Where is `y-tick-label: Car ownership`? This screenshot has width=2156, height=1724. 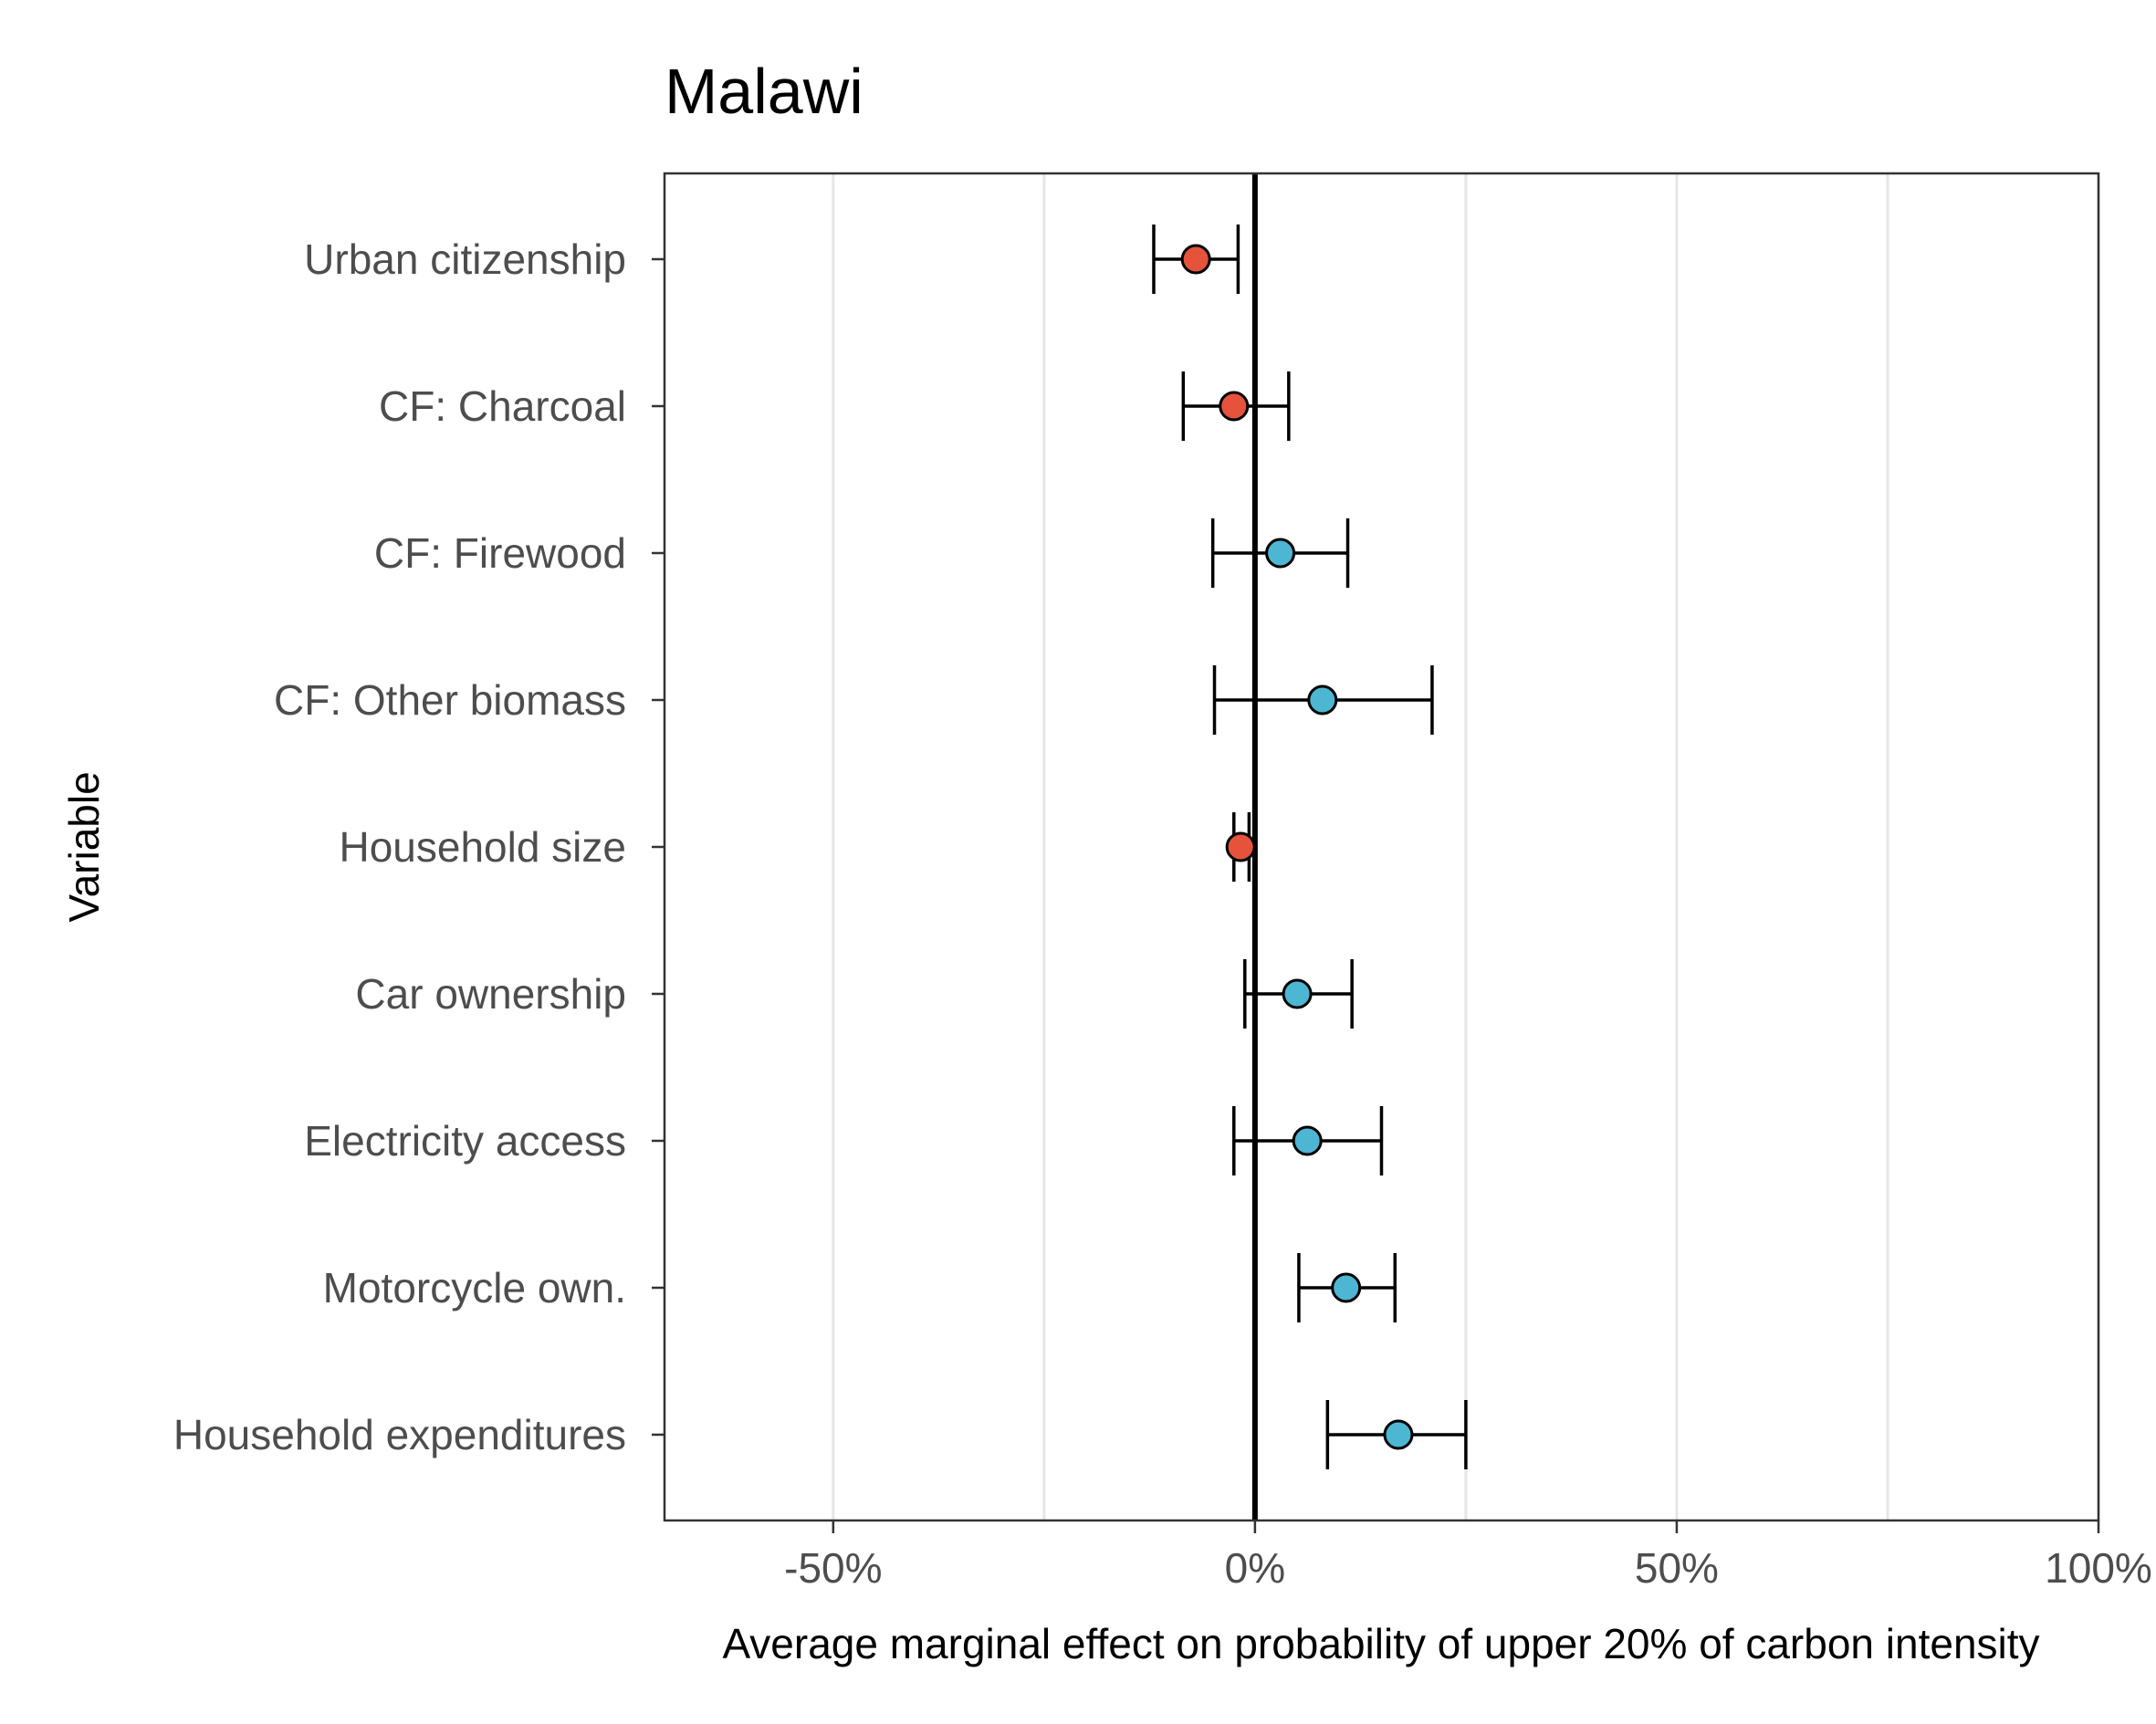
y-tick-label: Car ownership is located at coordinates (490, 994).